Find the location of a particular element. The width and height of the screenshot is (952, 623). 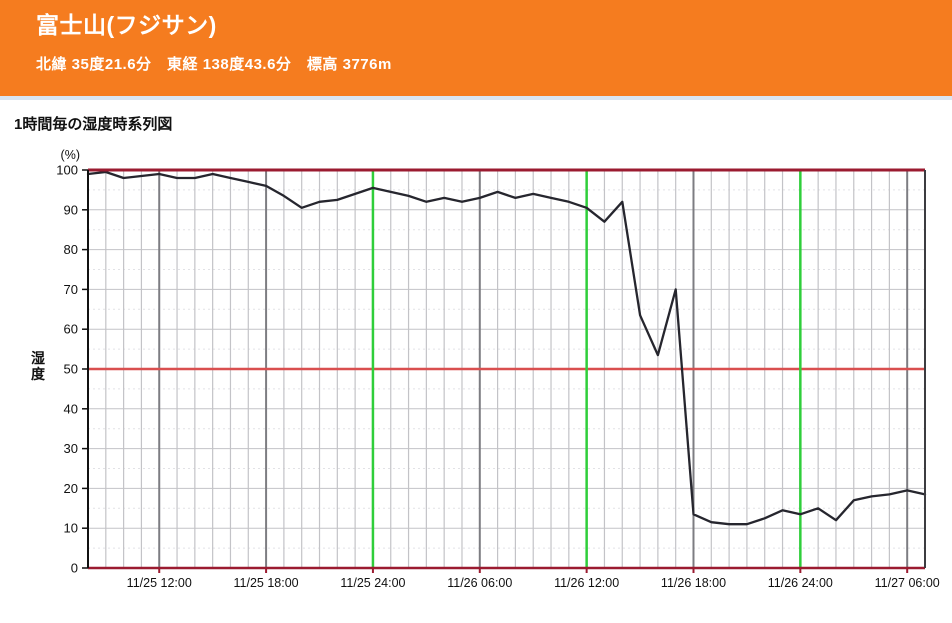

x-tick-label: 11/25 18:00 is located at coordinates (266, 583).